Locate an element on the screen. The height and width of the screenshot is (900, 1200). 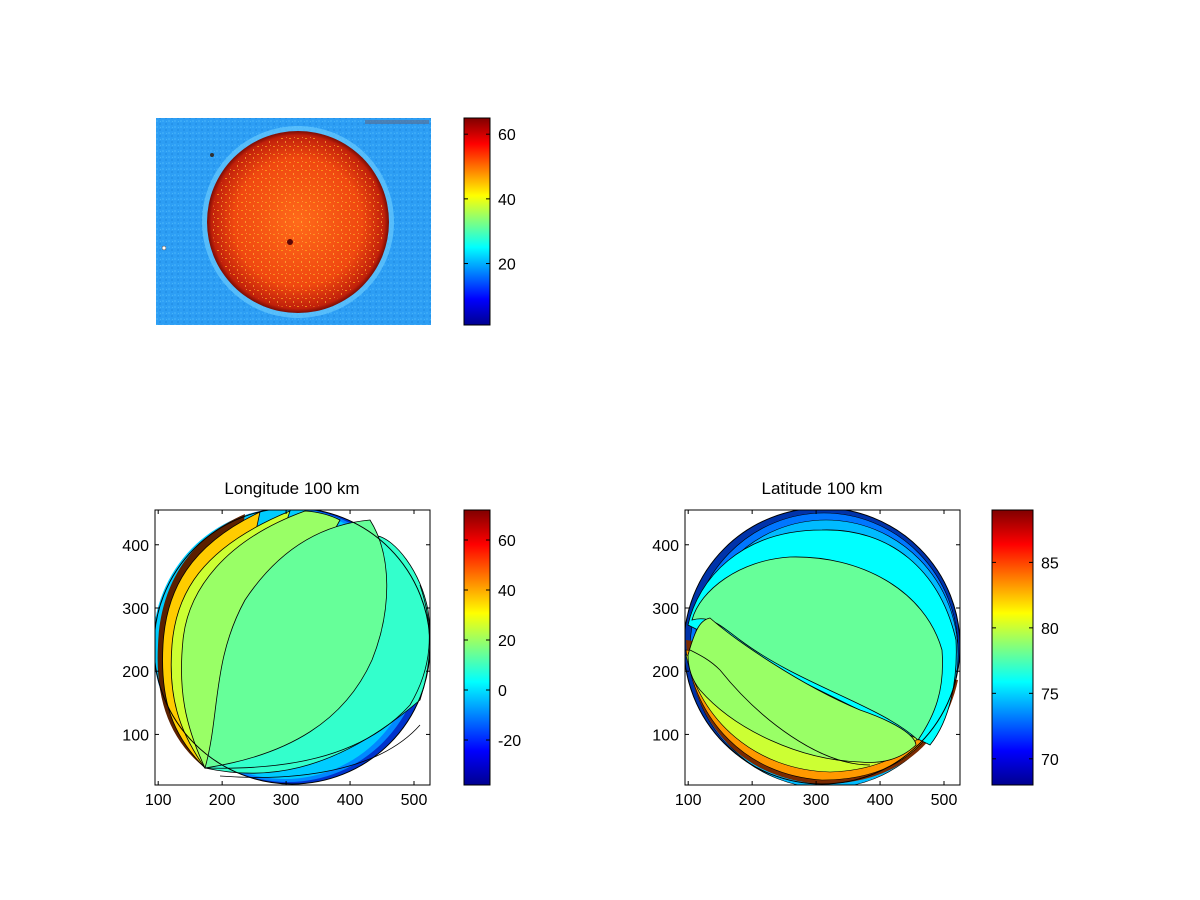
latitude-x-ticks: 100 200 300 400 500 is located at coordinates (816, 659).